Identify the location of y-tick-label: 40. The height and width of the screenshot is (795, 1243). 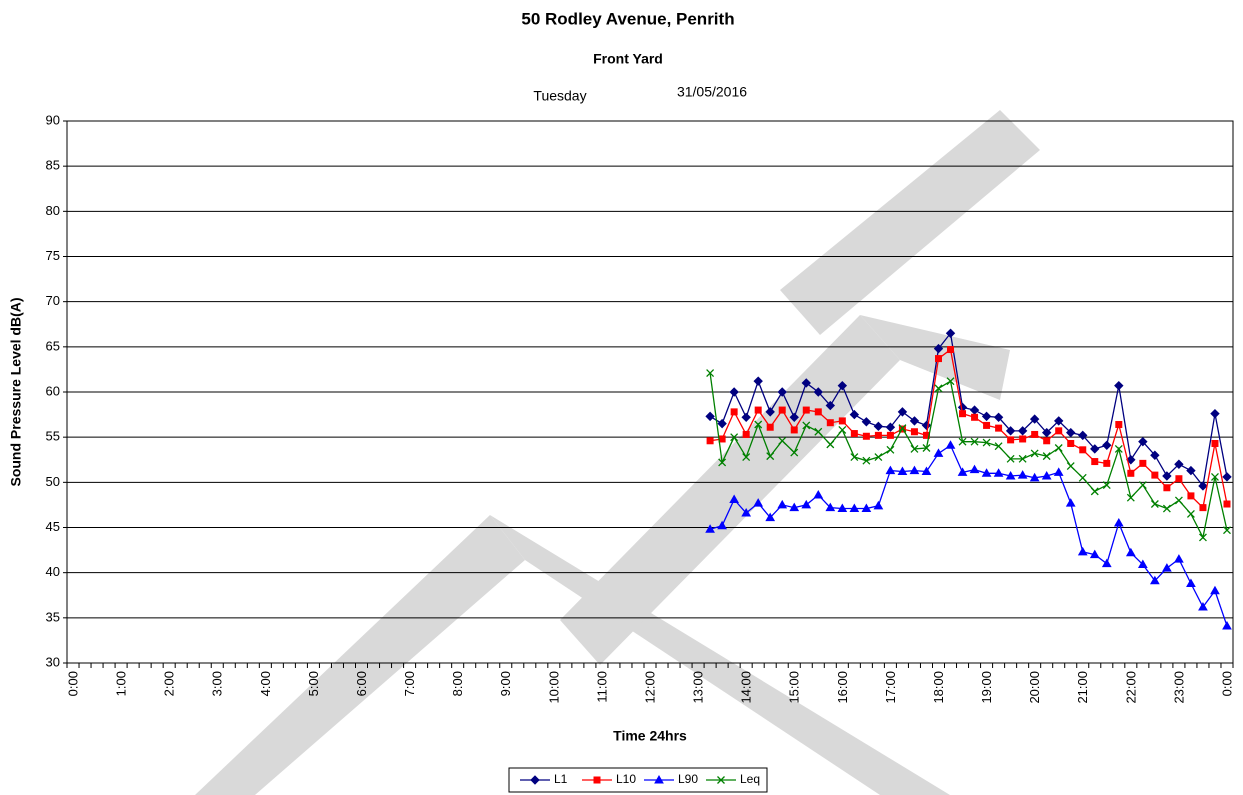
(53, 571).